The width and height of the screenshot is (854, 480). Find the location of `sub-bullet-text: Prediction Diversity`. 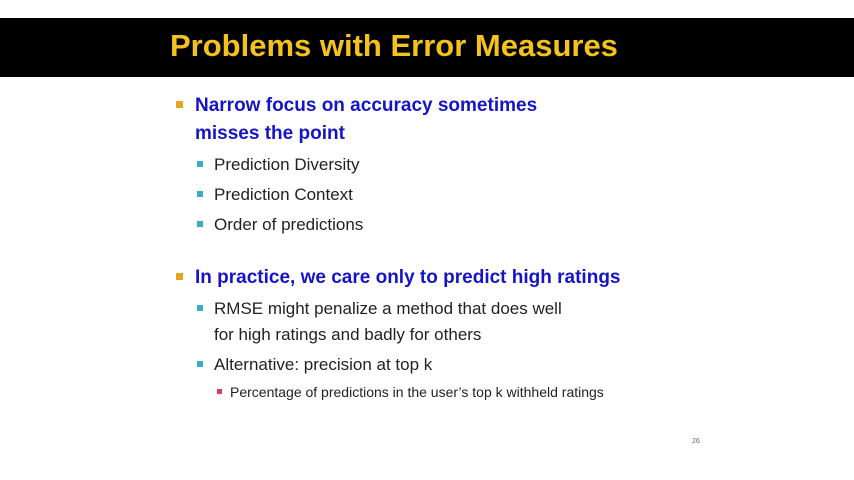

sub-bullet-text: Prediction Diversity is located at coordinates (287, 164).